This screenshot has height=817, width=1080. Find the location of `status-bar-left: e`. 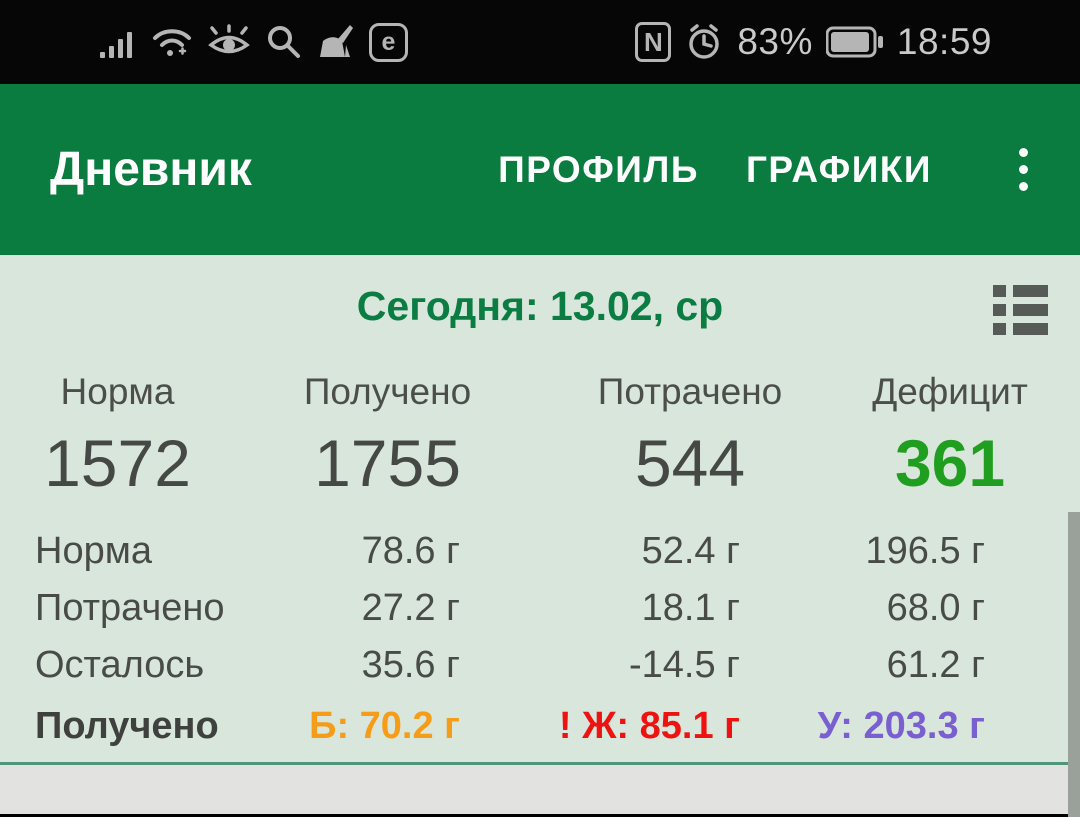

status-bar-left: e is located at coordinates (253, 42).